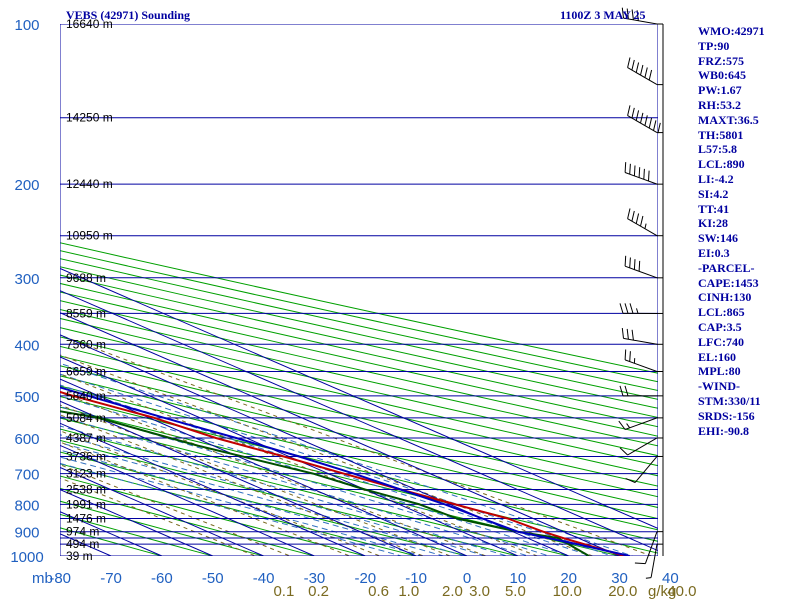 The image size is (800, 600). I want to click on height-label: 4387 m, so click(86, 438).